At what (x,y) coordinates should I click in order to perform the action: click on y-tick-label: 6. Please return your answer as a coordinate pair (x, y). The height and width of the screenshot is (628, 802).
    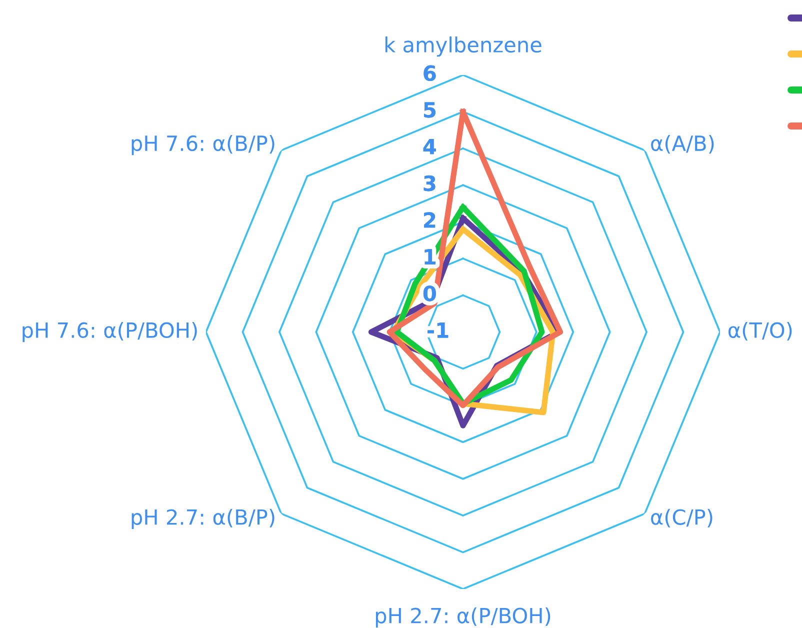
    Looking at the image, I should click on (430, 73).